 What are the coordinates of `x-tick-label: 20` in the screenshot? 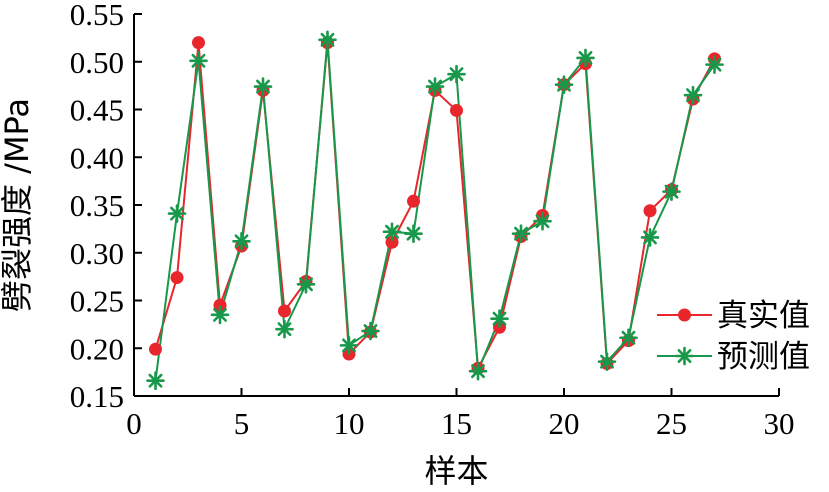 It's located at (564, 423).